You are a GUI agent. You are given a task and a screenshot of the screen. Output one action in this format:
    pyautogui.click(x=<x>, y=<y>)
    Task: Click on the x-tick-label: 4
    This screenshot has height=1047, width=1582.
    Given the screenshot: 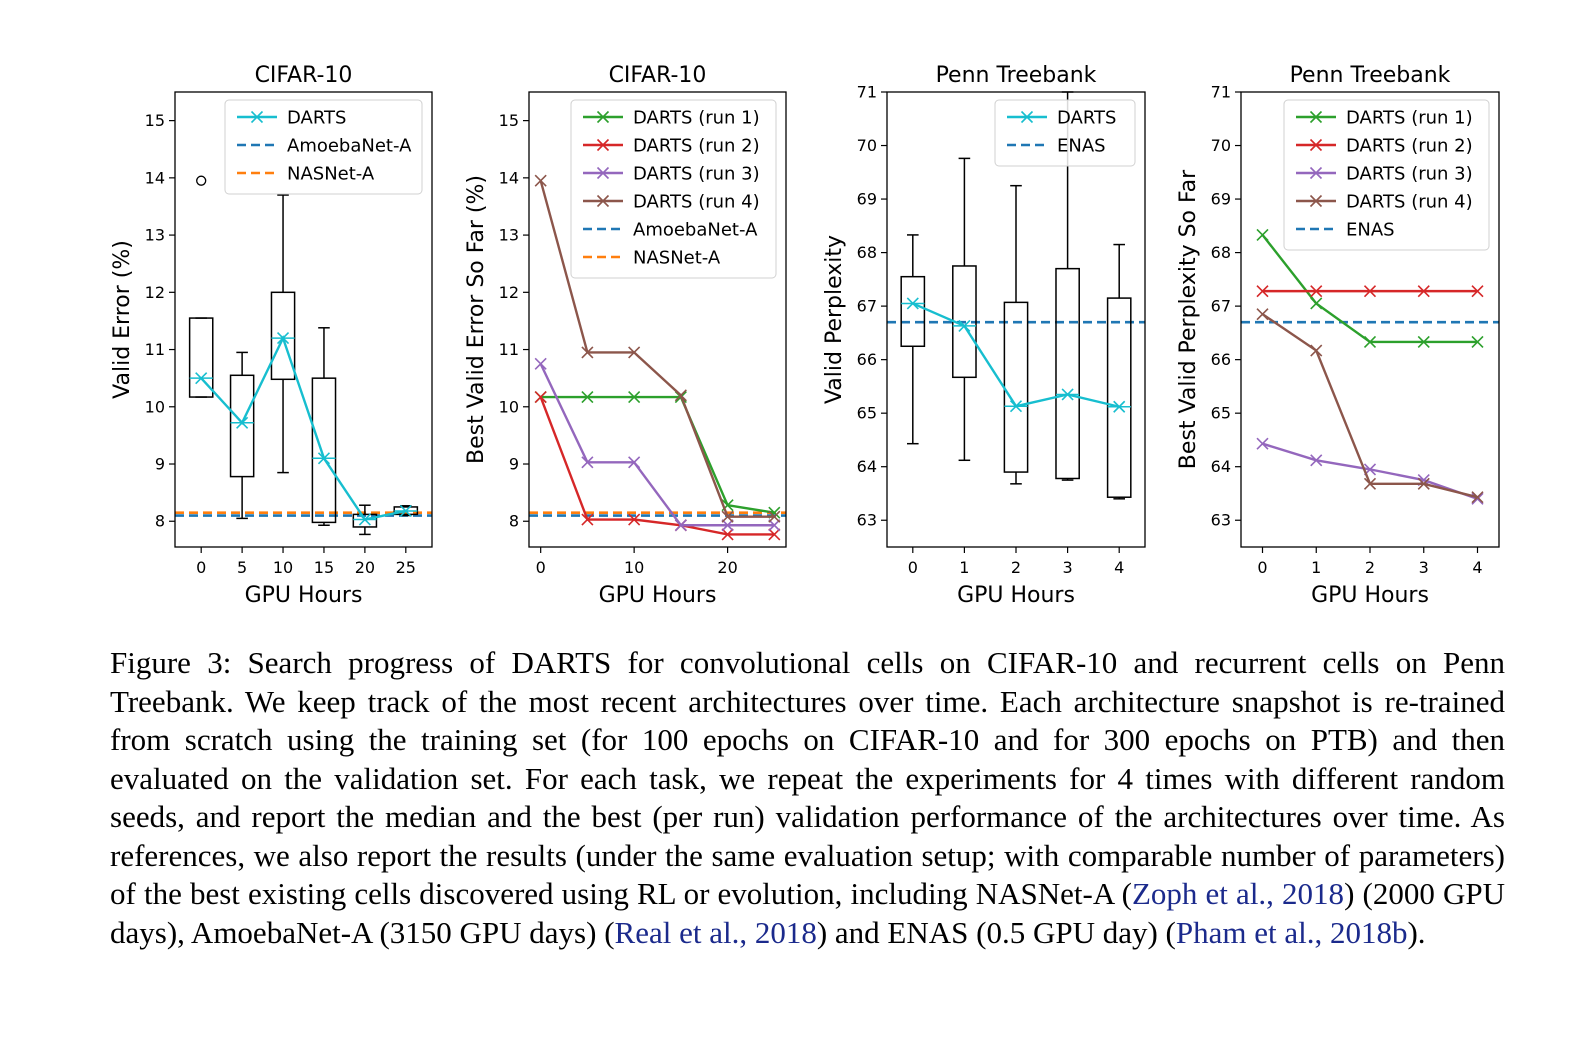 What is the action you would take?
    pyautogui.click(x=1119, y=567)
    